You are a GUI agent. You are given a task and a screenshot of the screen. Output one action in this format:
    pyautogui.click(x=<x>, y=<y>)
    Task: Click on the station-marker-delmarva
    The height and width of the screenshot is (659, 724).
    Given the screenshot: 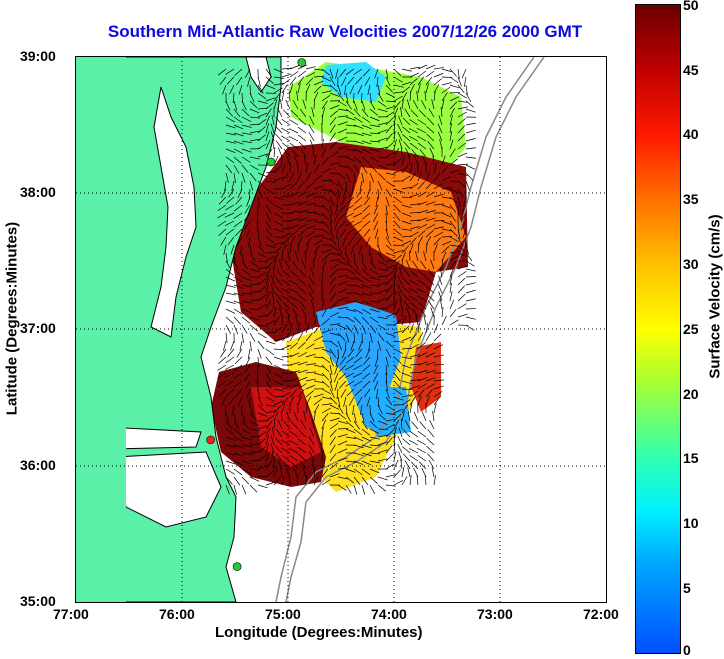 What is the action you would take?
    pyautogui.click(x=271, y=162)
    